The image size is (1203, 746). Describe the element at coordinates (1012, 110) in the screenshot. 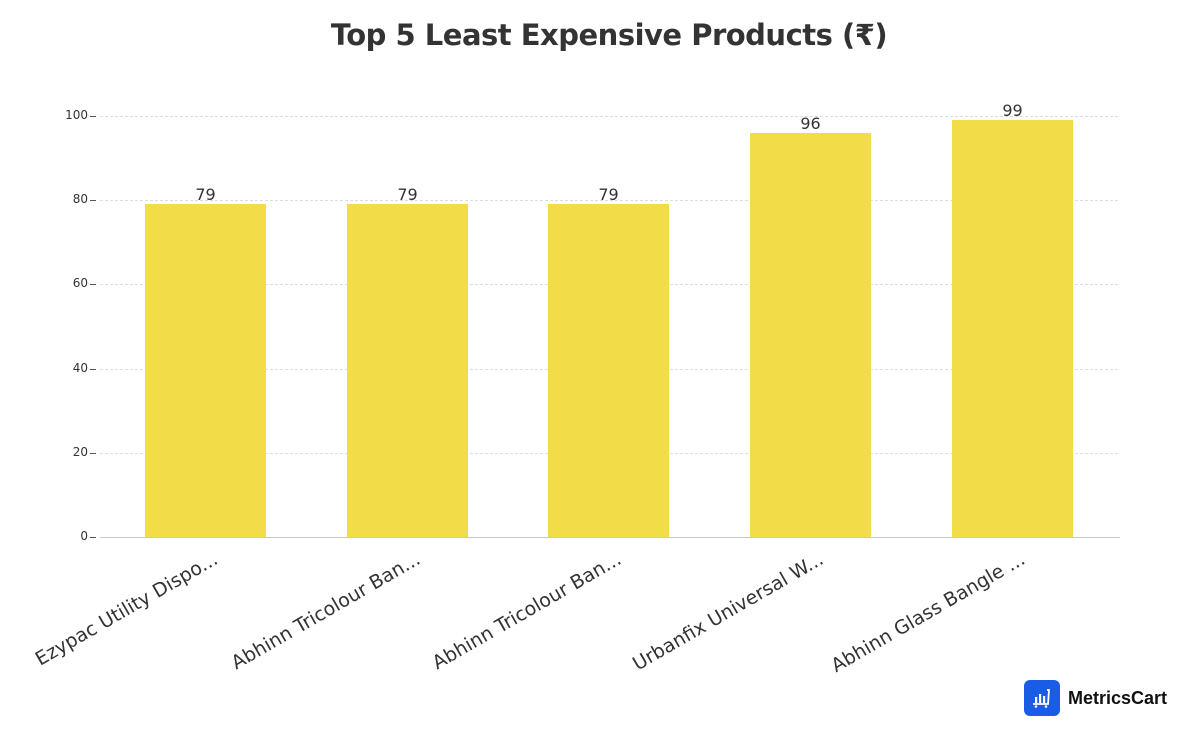

I see `bar-value-label: 99` at that location.